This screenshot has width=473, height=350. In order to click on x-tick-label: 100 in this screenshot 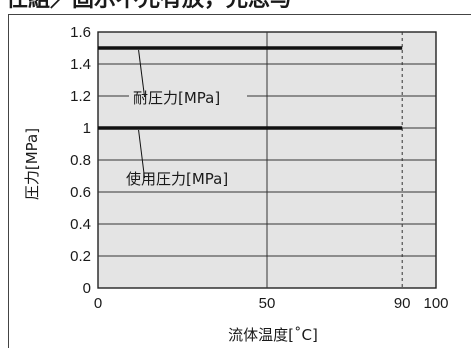, I will do `click(435, 303)`.